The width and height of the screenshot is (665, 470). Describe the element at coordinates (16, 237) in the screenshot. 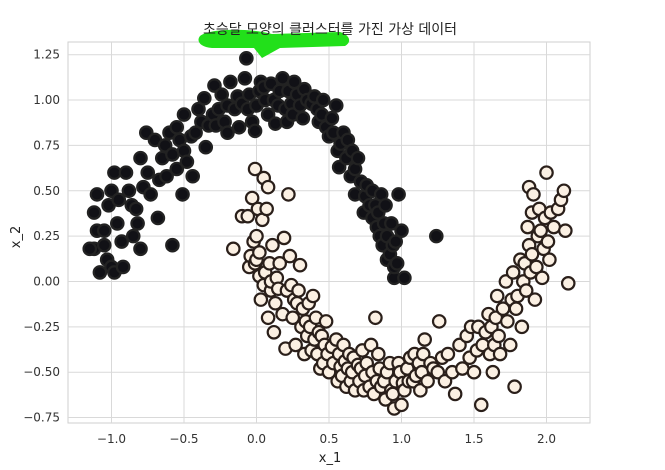

I see `y-axis-label: x_2` at that location.